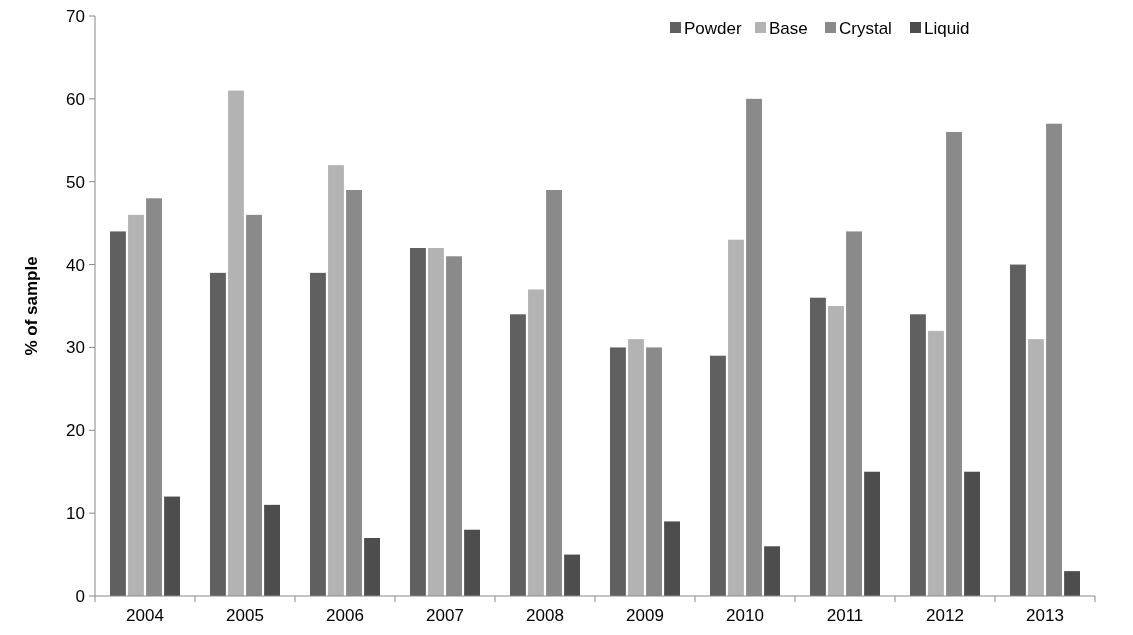 The image size is (1133, 635). I want to click on y-tick-label: 30, so click(75, 348).